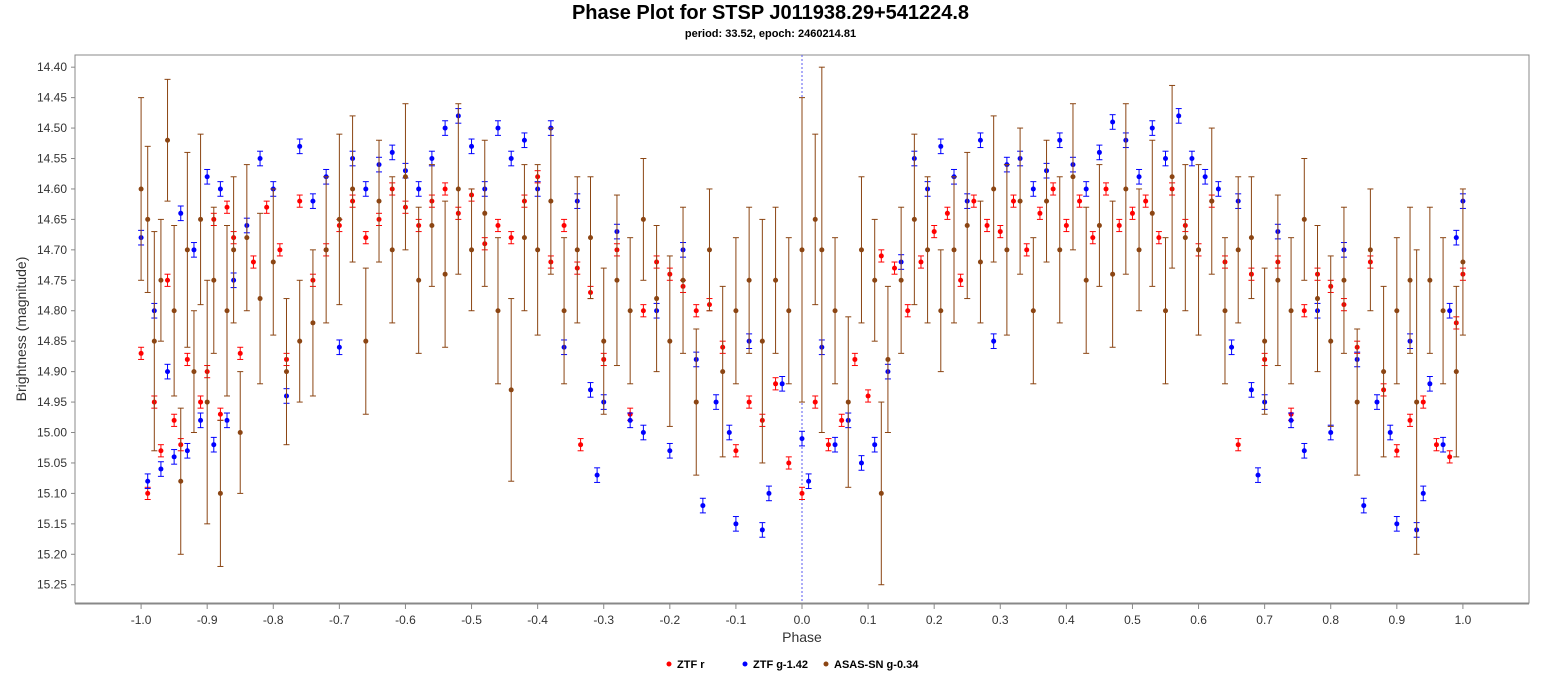 This screenshot has height=676, width=1541. I want to click on x-tick-label: 0.2, so click(934, 620).